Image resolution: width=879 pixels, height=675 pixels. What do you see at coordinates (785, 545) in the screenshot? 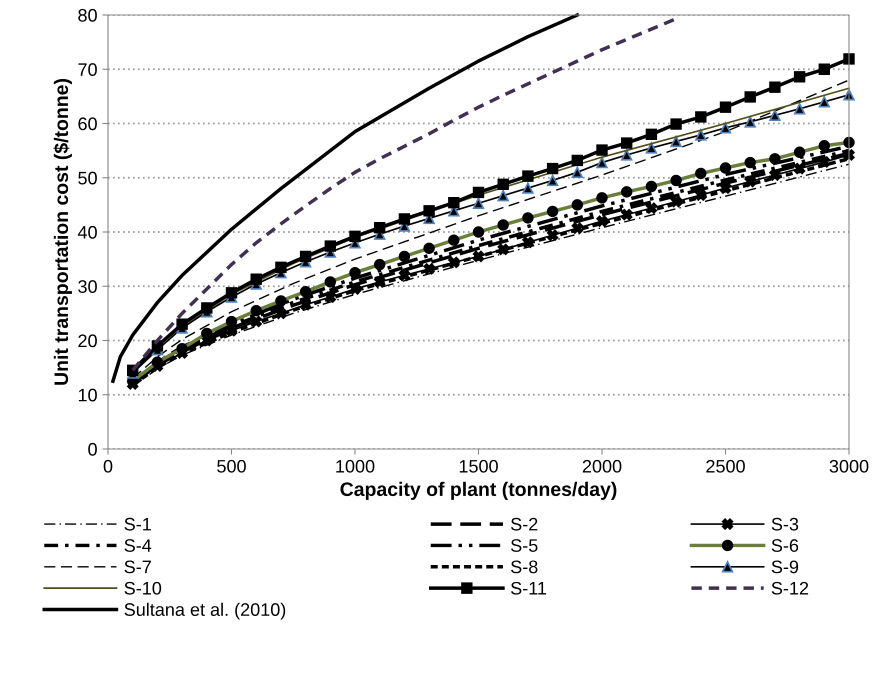
I see `legend-label: S-6` at bounding box center [785, 545].